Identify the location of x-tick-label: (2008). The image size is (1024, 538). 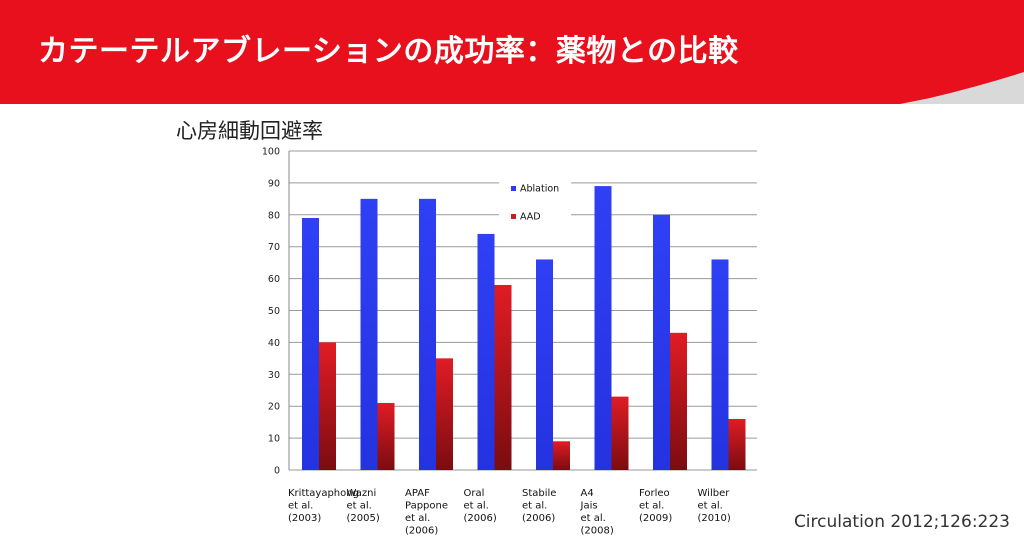
(597, 531).